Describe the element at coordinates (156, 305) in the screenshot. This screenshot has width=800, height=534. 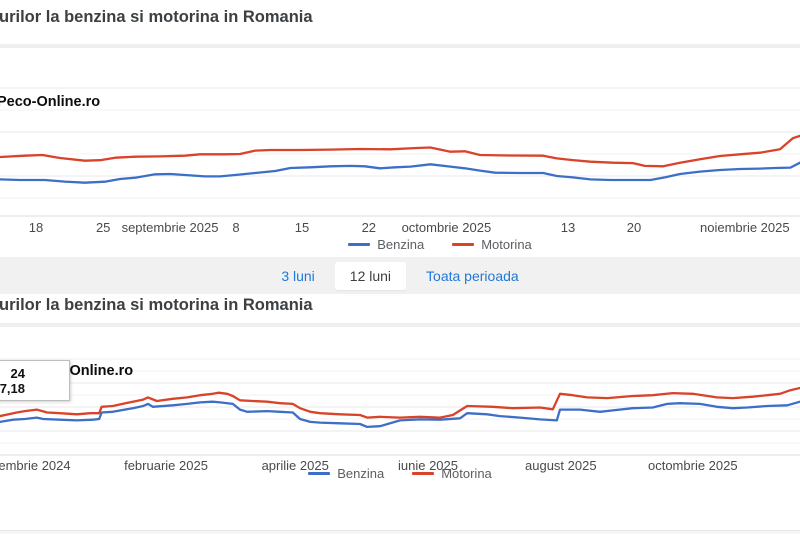
I see `chart-title-bottom: urilor la benzina si motorina in Romania` at that location.